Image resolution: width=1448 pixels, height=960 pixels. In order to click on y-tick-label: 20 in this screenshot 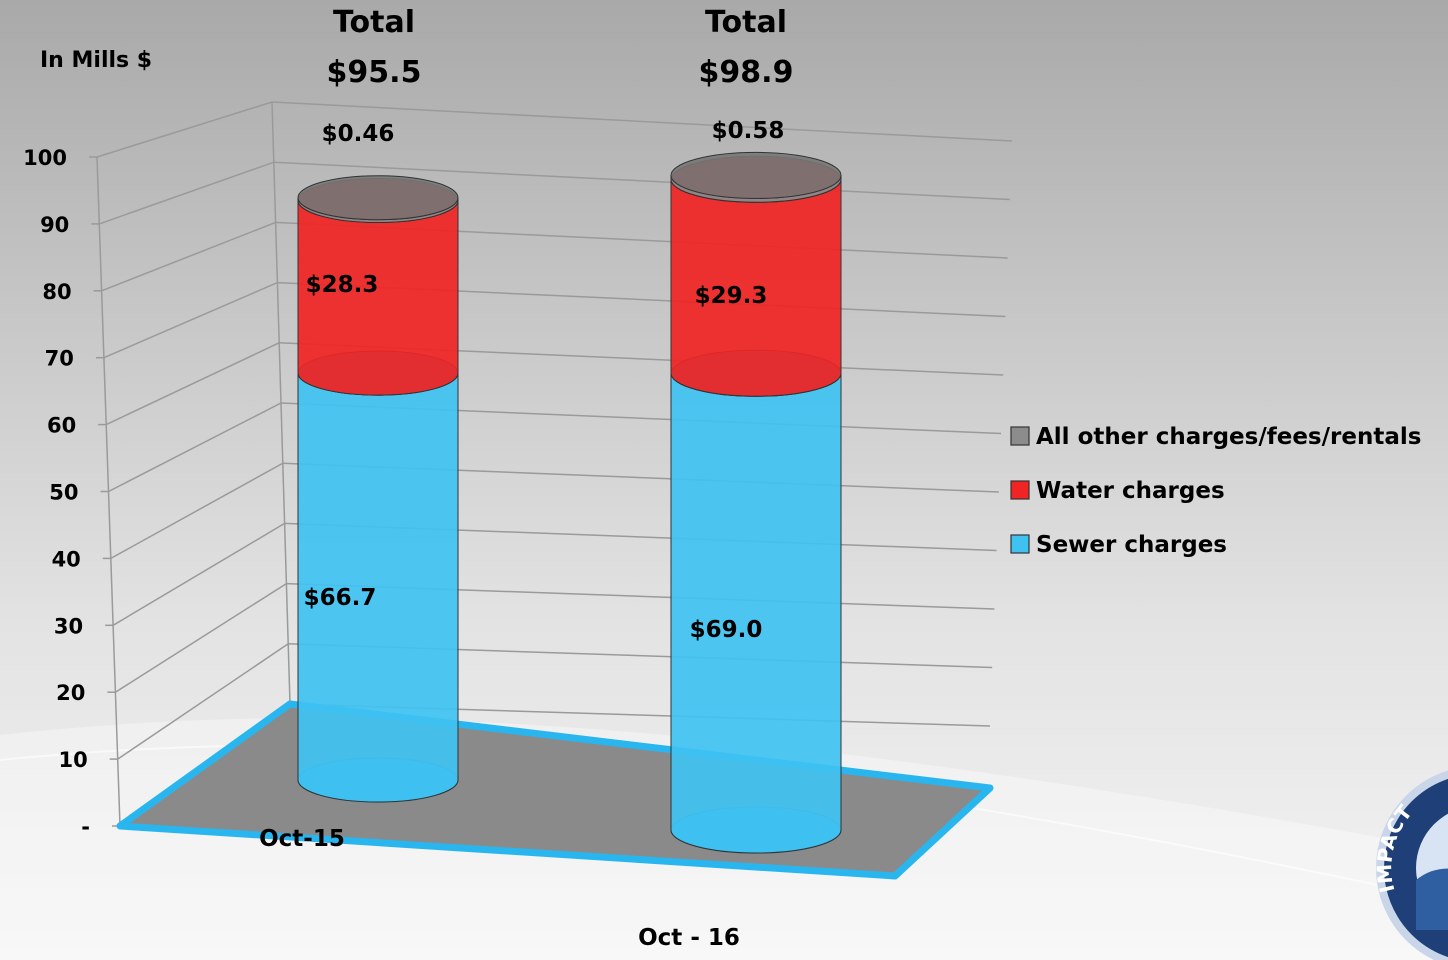, I will do `click(70, 693)`.